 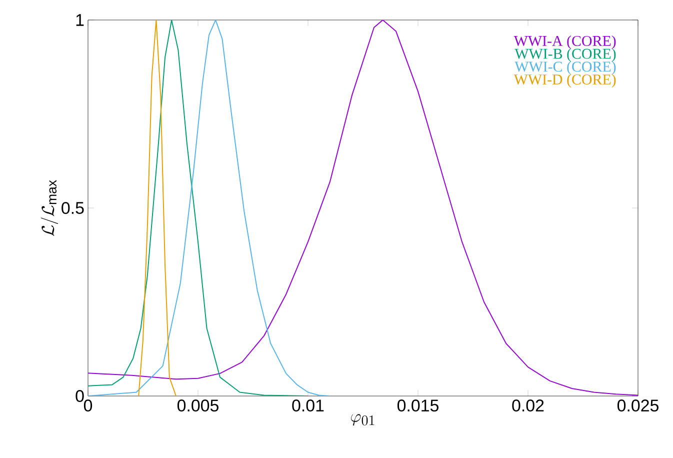 I want to click on text: WWI-C (CORE), so click(x=565, y=68).